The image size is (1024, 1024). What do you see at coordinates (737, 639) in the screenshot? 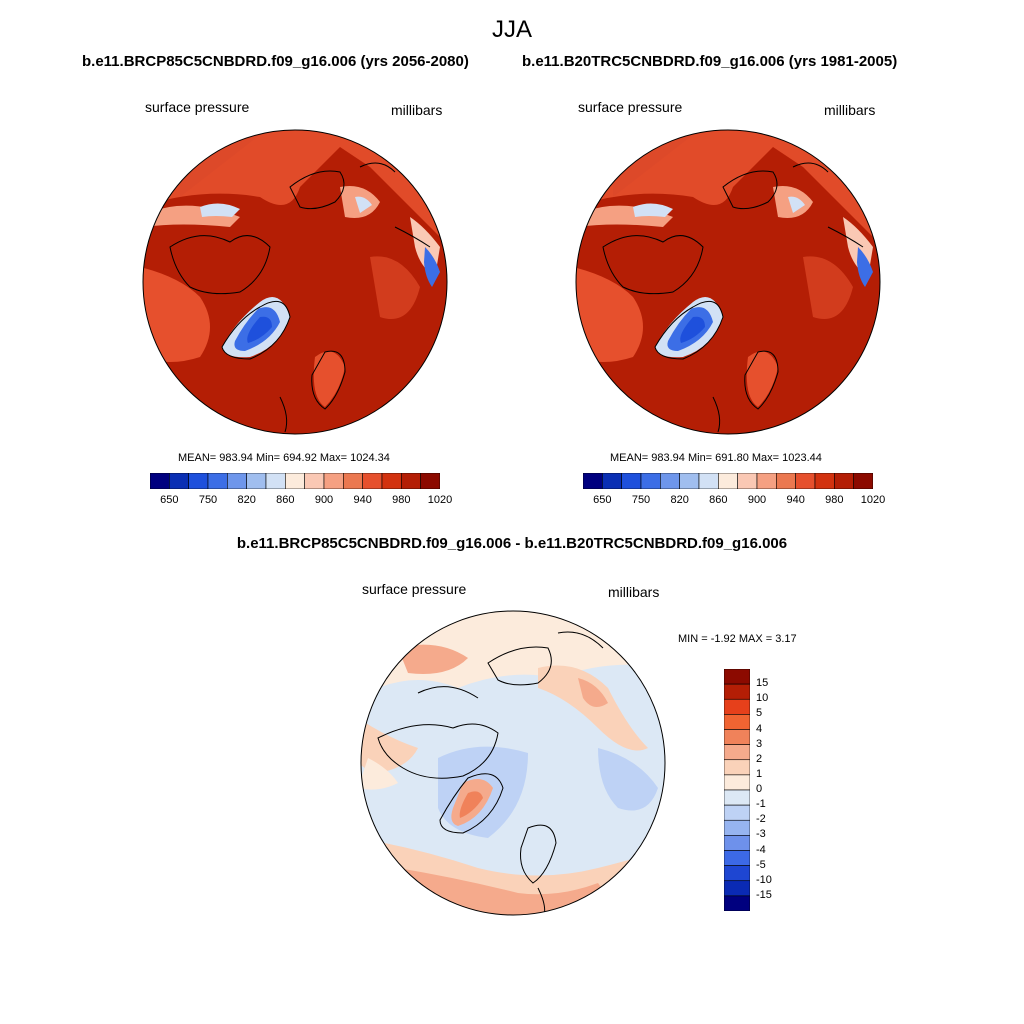
I see `panel-3-stats: MIN = -1.92 MAX = 3.17` at bounding box center [737, 639].